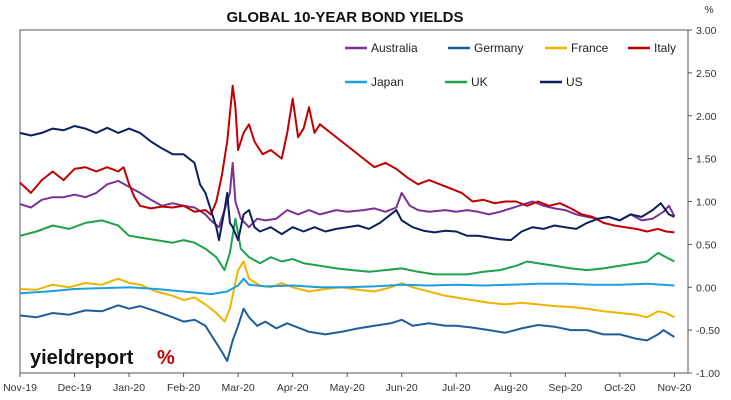 This screenshot has width=731, height=400. I want to click on legend-label-germany: Germany, so click(498, 48).